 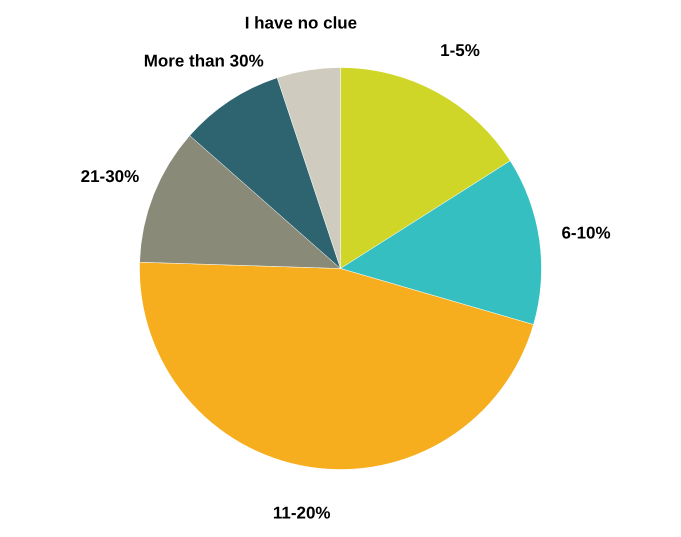 I want to click on slice-label: 1-5%, so click(x=460, y=50).